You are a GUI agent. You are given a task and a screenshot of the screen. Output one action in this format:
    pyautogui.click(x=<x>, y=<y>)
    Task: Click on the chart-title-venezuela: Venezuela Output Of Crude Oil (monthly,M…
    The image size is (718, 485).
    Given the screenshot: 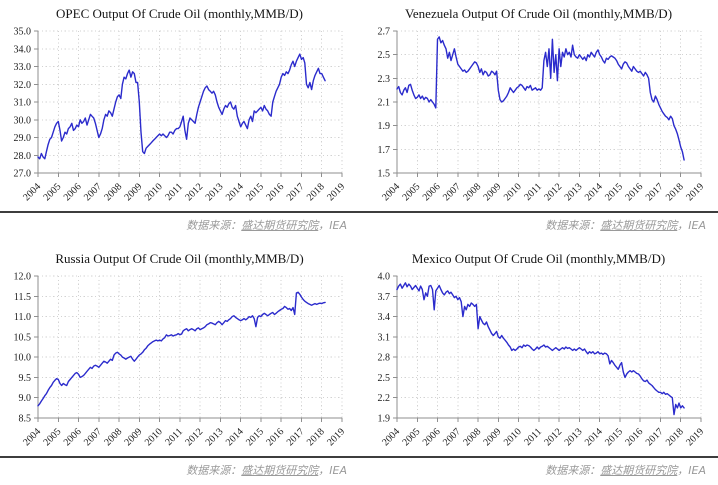 What is the action you would take?
    pyautogui.click(x=538, y=13)
    